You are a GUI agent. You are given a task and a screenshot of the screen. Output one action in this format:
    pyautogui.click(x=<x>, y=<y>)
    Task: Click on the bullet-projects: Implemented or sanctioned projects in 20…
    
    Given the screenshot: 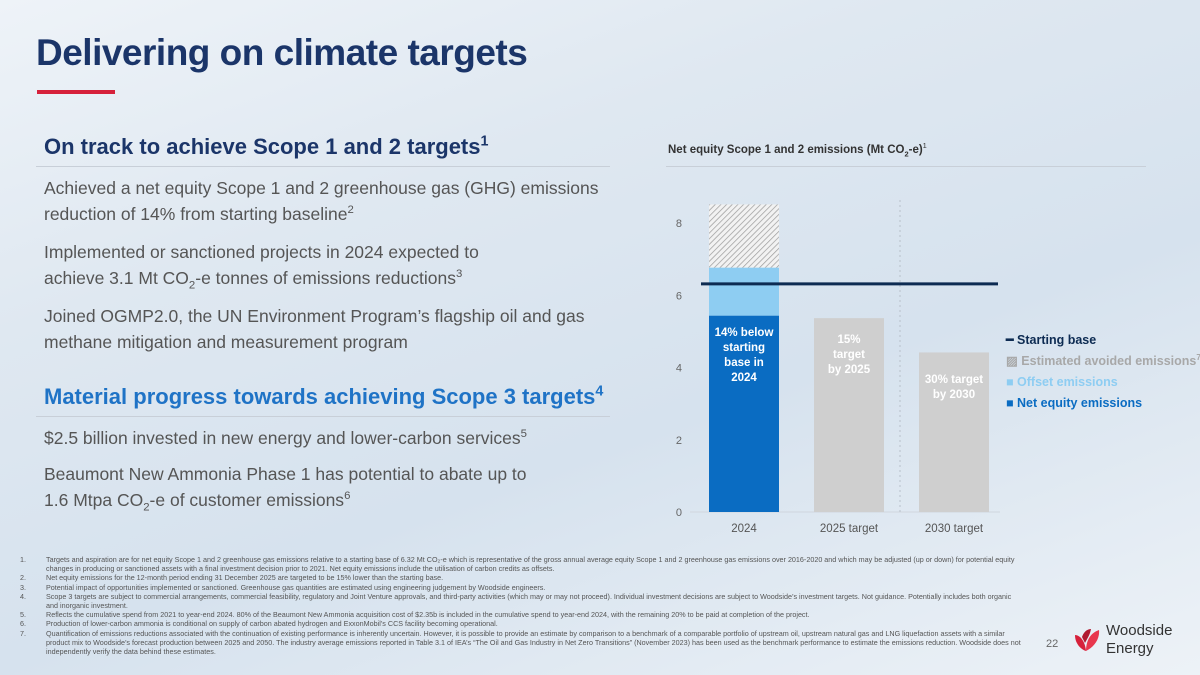 What is the action you would take?
    pyautogui.click(x=261, y=267)
    